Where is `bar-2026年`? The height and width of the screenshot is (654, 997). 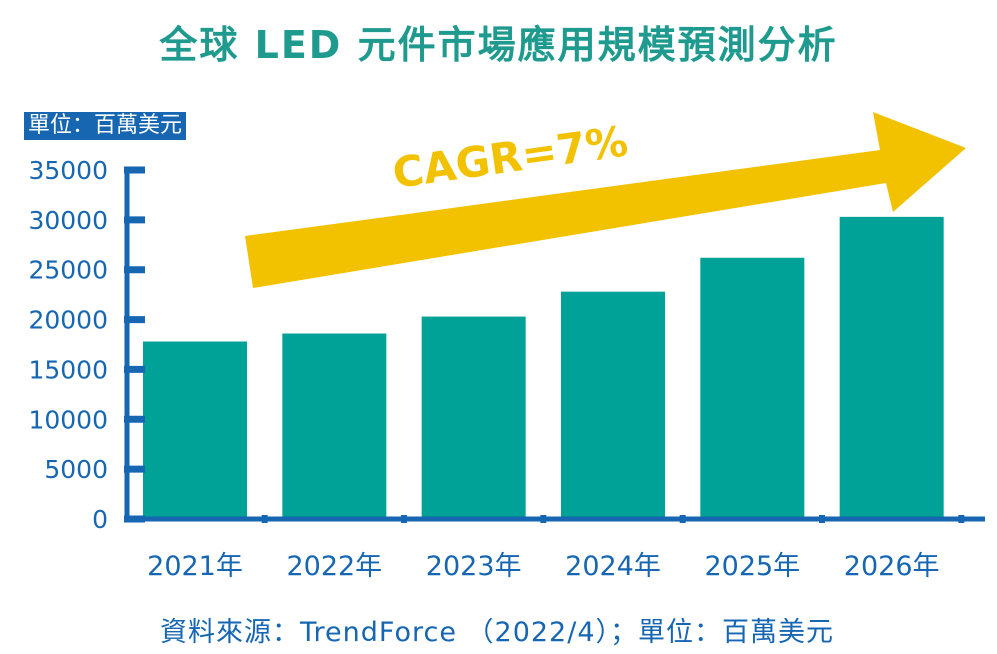 bar-2026年 is located at coordinates (891, 367).